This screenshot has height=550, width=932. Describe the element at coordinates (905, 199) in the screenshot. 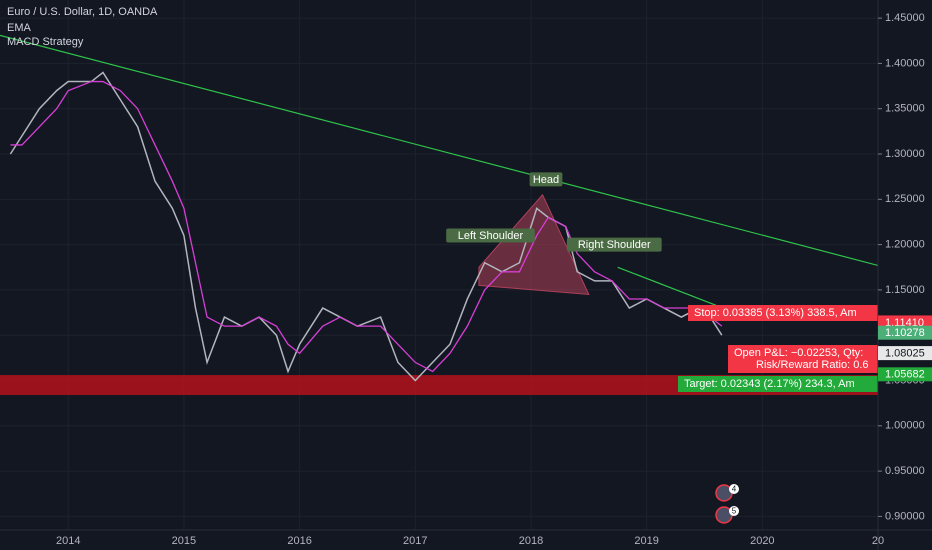

I see `y-tick-label: 1.25000` at that location.